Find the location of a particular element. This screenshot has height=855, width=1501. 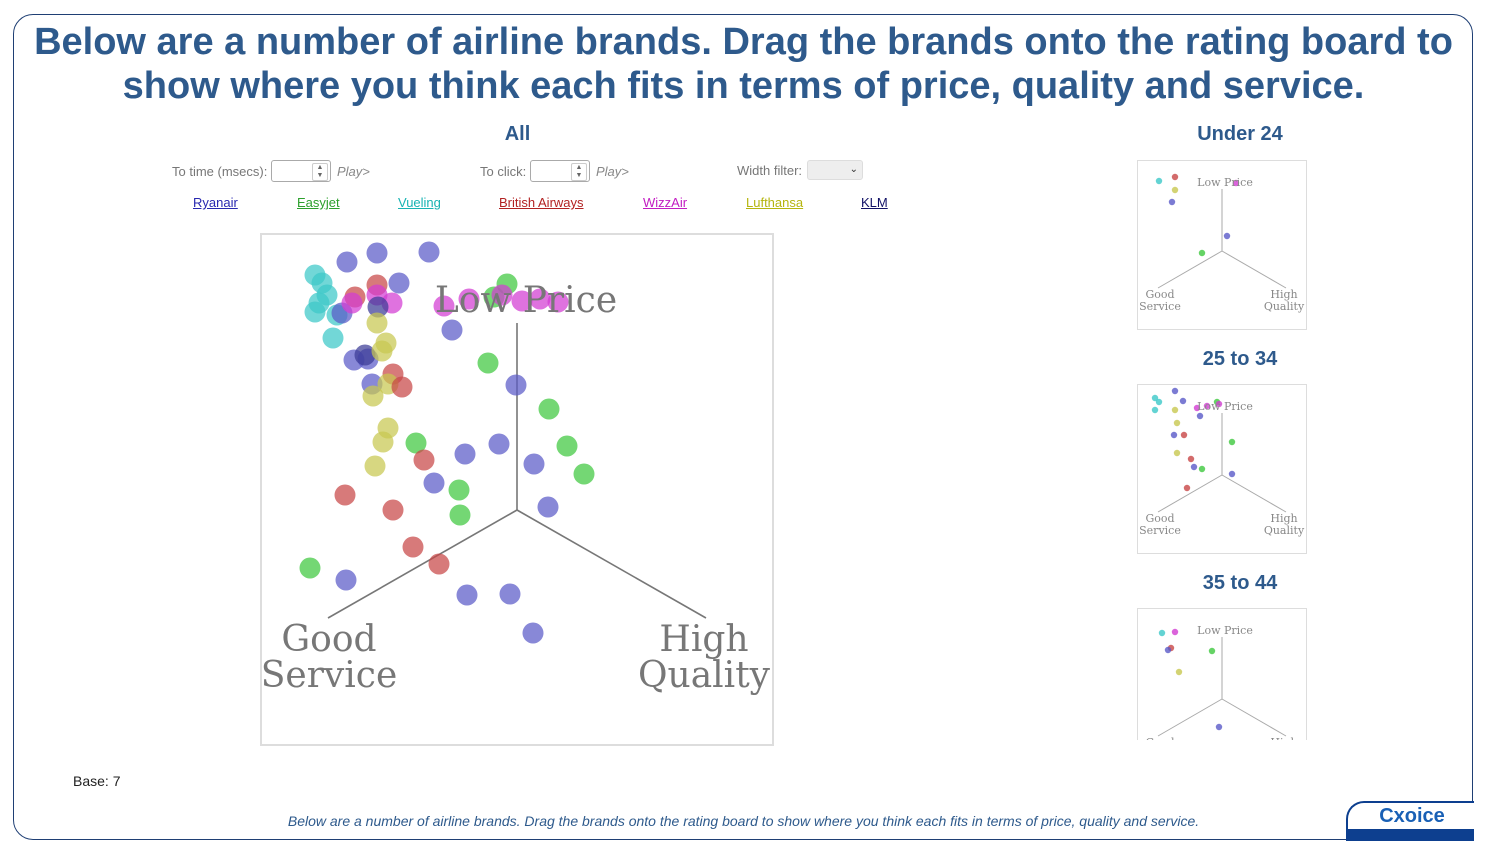

time-label: To time (msecs): is located at coordinates (220, 171).